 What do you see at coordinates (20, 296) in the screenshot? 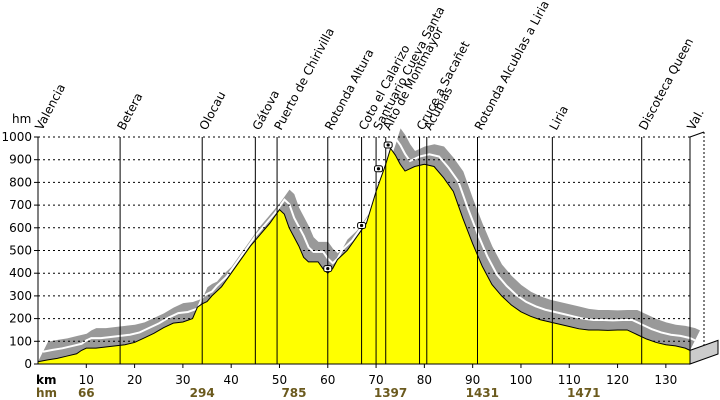
I see `y-tick-label: 300` at bounding box center [20, 296].